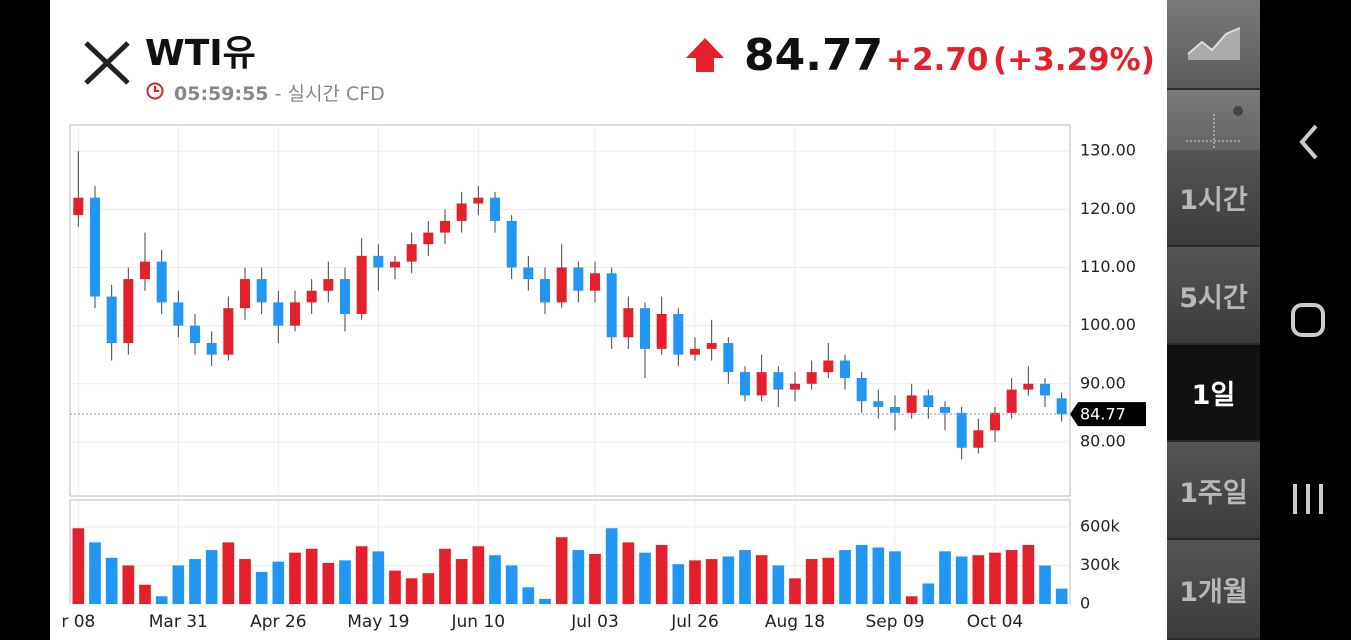 This screenshot has width=1351, height=640. I want to click on x-tick-label: r 08, so click(78, 622).